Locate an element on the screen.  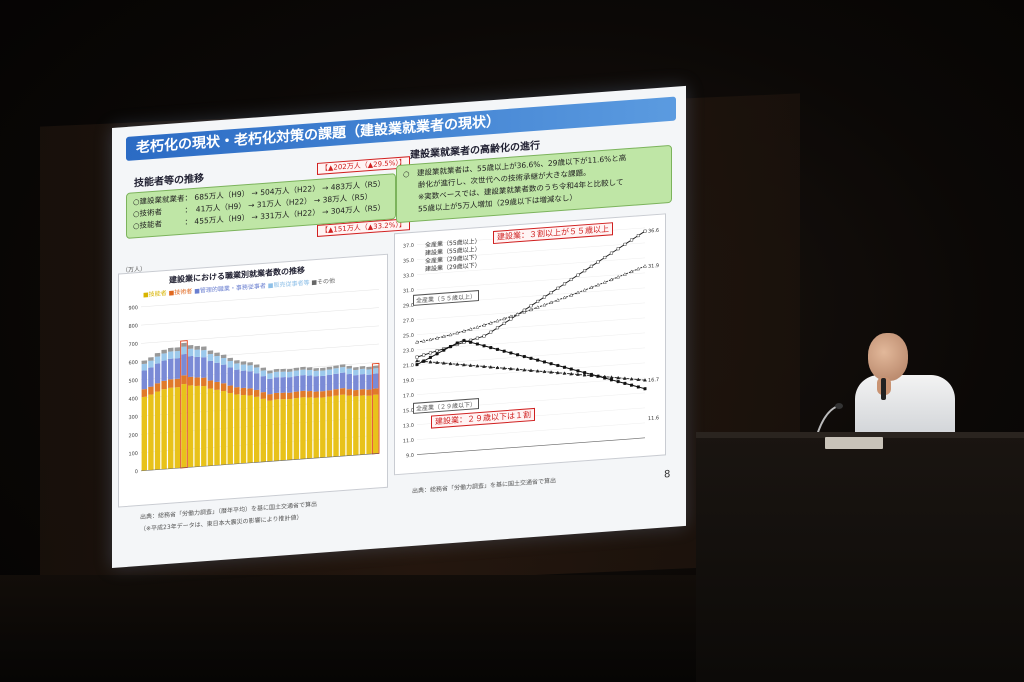
y-tick-label: 21.0 is located at coordinates (408, 366).